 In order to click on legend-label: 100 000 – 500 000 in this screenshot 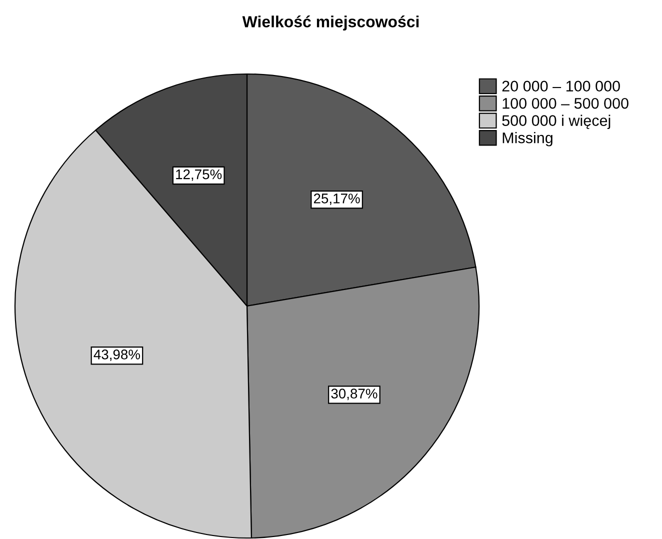, I will do `click(565, 103)`.